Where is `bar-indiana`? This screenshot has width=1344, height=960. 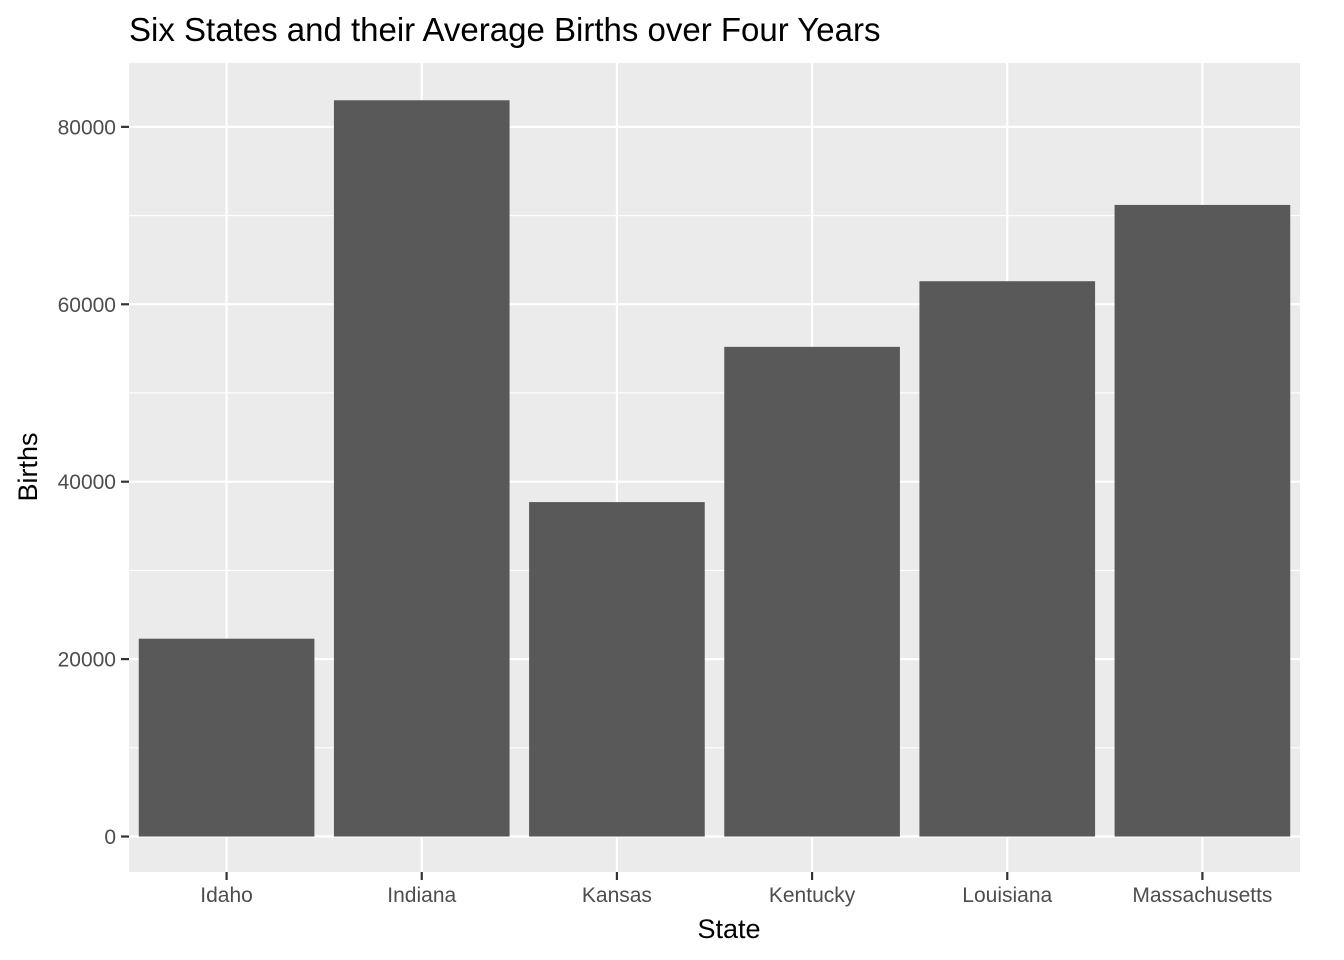
bar-indiana is located at coordinates (421, 468).